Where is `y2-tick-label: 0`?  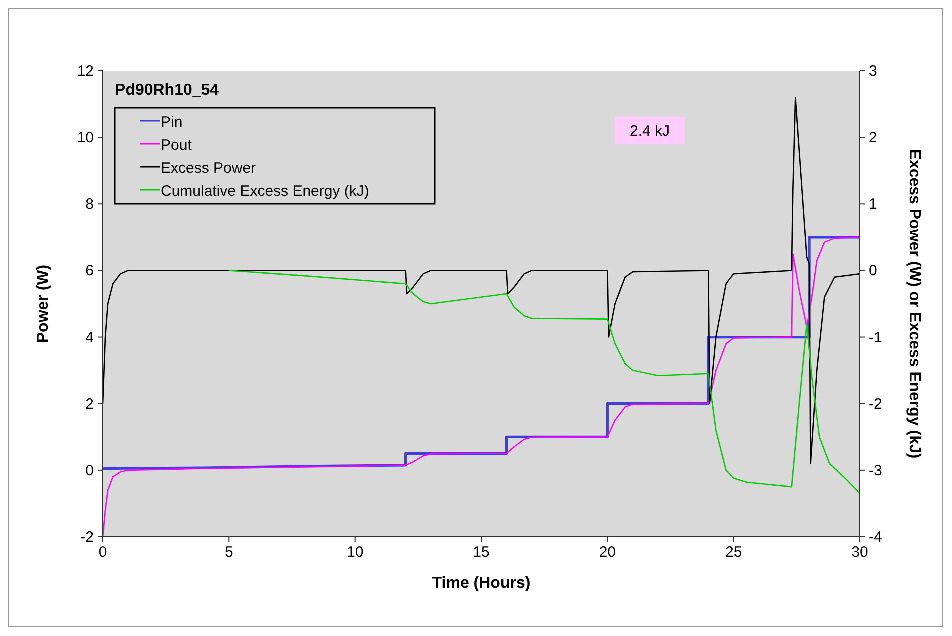
y2-tick-label: 0 is located at coordinates (873, 271).